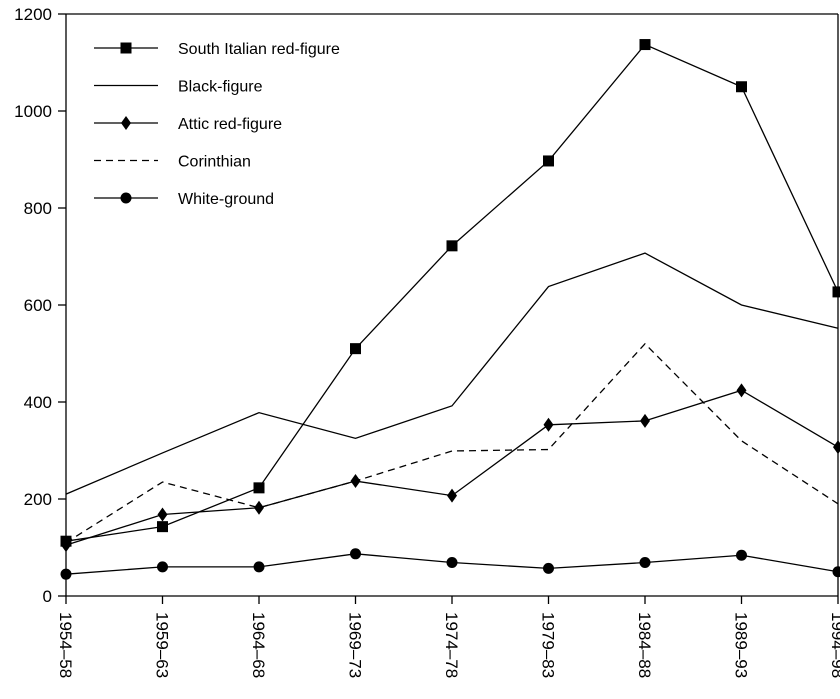 The image size is (840, 699). What do you see at coordinates (548, 645) in the screenshot?
I see `x-tick-label: 1979–83` at bounding box center [548, 645].